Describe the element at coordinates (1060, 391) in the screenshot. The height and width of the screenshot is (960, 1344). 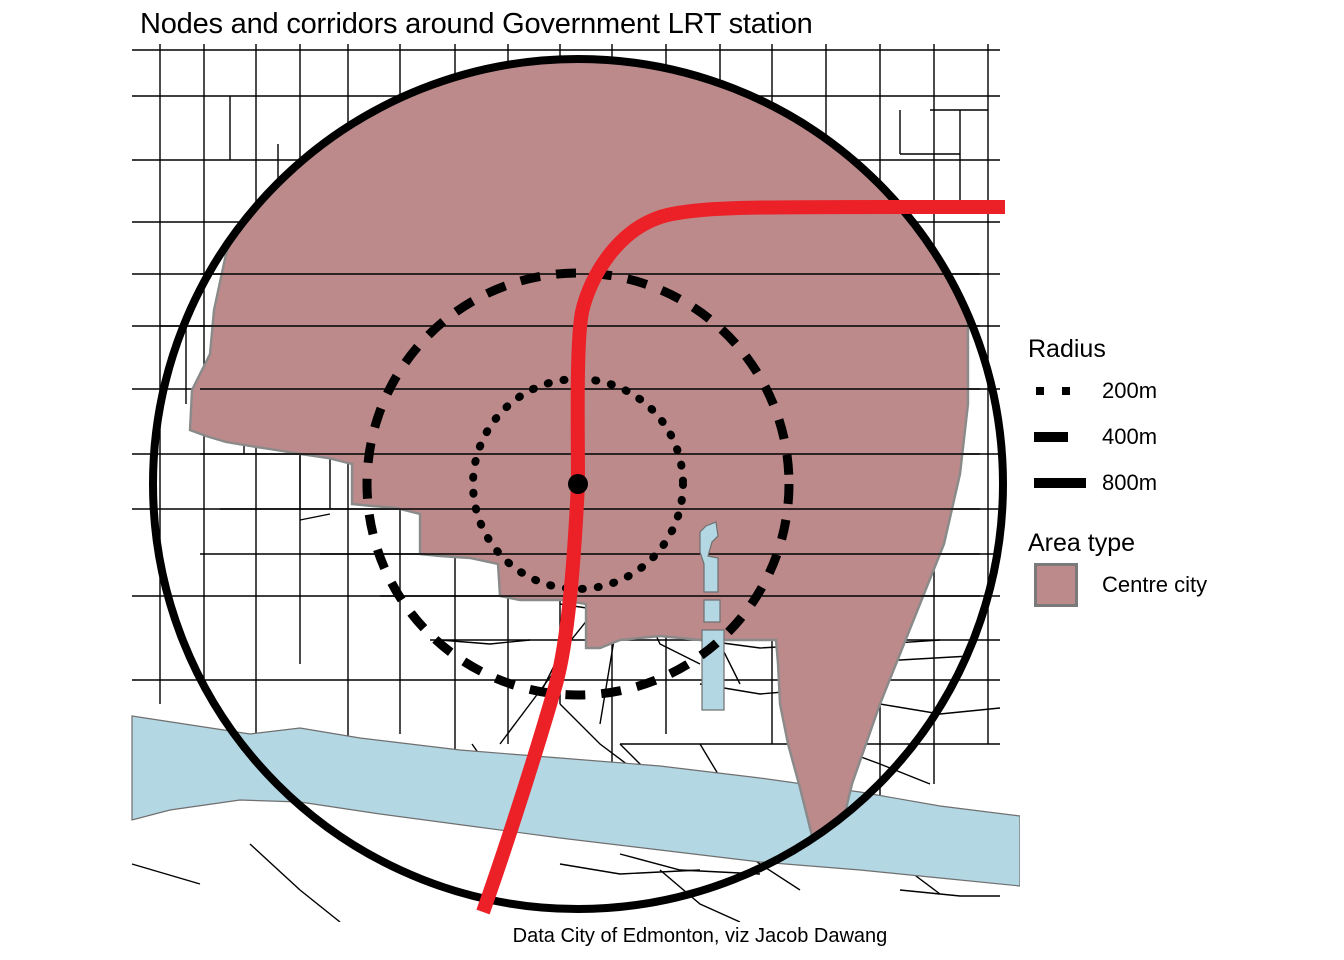
I see `dotted-line-icon` at that location.